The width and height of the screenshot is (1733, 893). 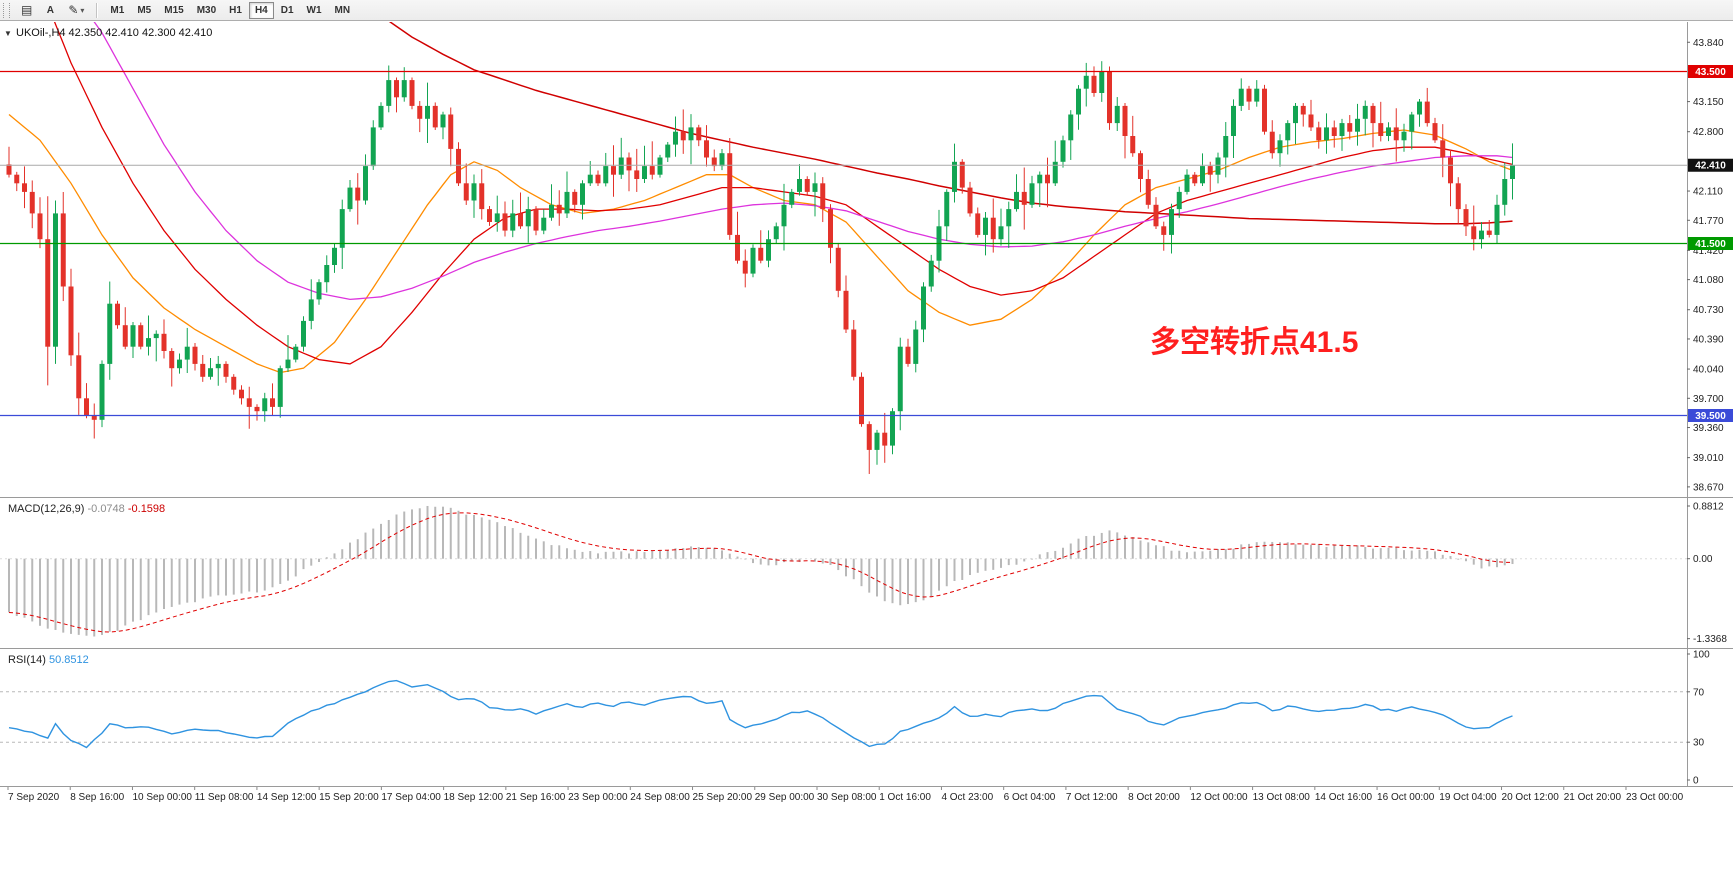 I want to click on chevron-down-icon: ▾, so click(x=82, y=10).